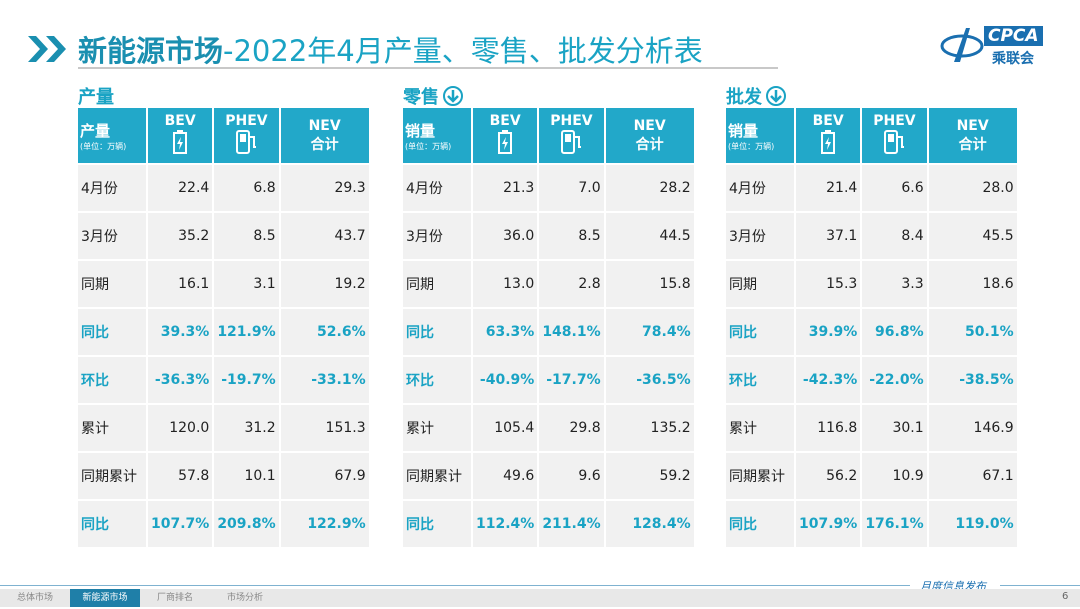 This screenshot has width=1080, height=609. What do you see at coordinates (223, 332) in the screenshot?
I see `data-row: 同比 39.3% 121.9% 52.6%` at bounding box center [223, 332].